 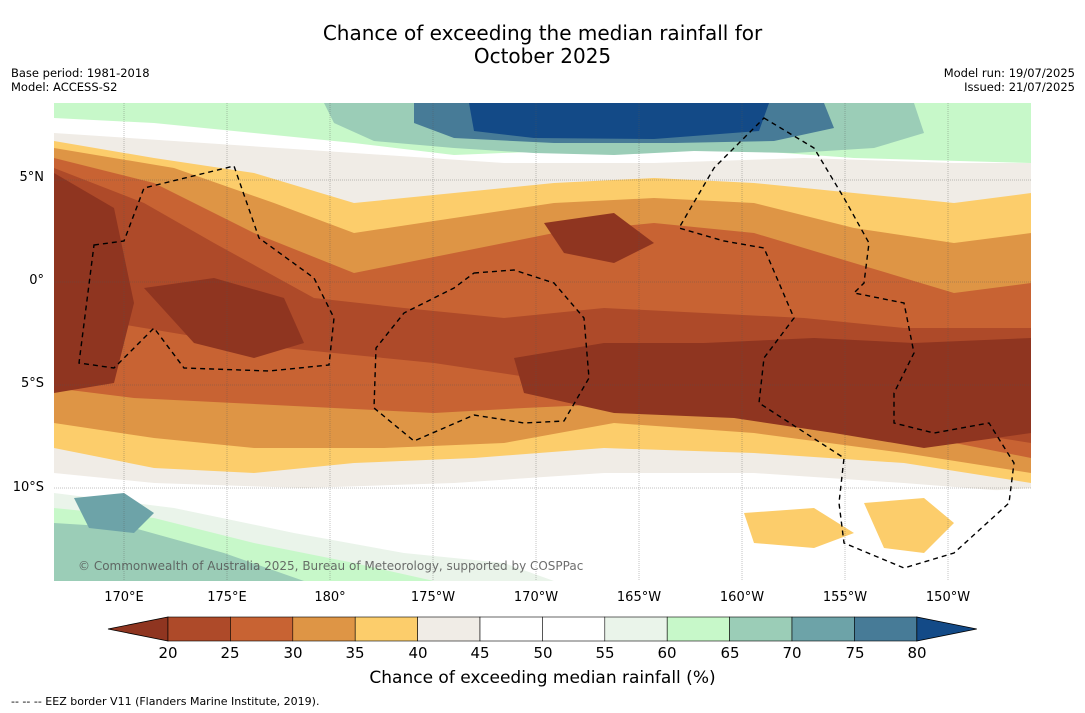 I want to click on lat-tick-5n: 5°N, so click(x=32, y=177).